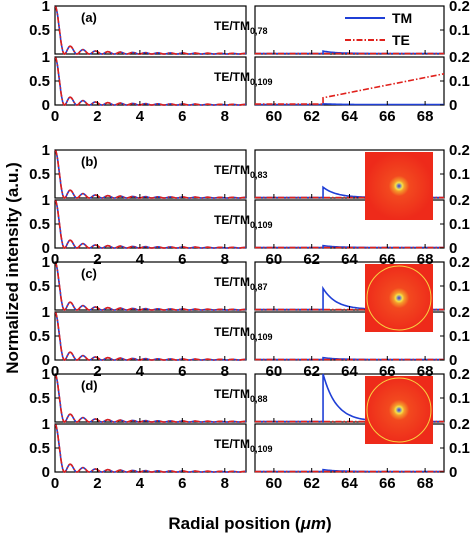  What do you see at coordinates (243, 445) in the screenshot?
I see `panel-3-1-mode-label: TE/TM0,109` at bounding box center [243, 445].